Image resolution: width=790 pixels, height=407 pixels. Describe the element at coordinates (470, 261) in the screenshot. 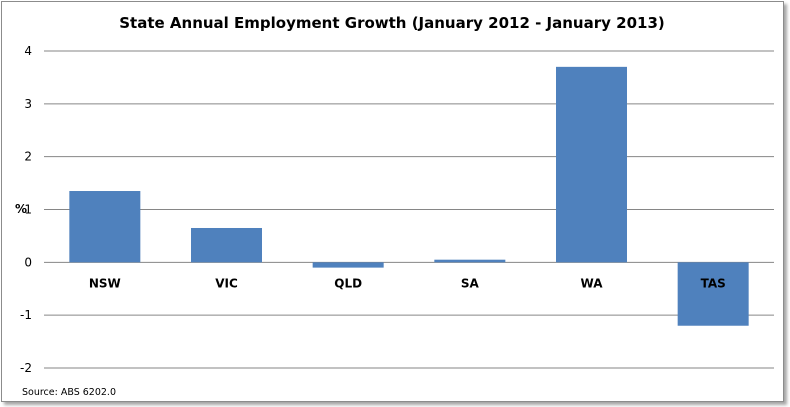

I see `bar-sa` at that location.